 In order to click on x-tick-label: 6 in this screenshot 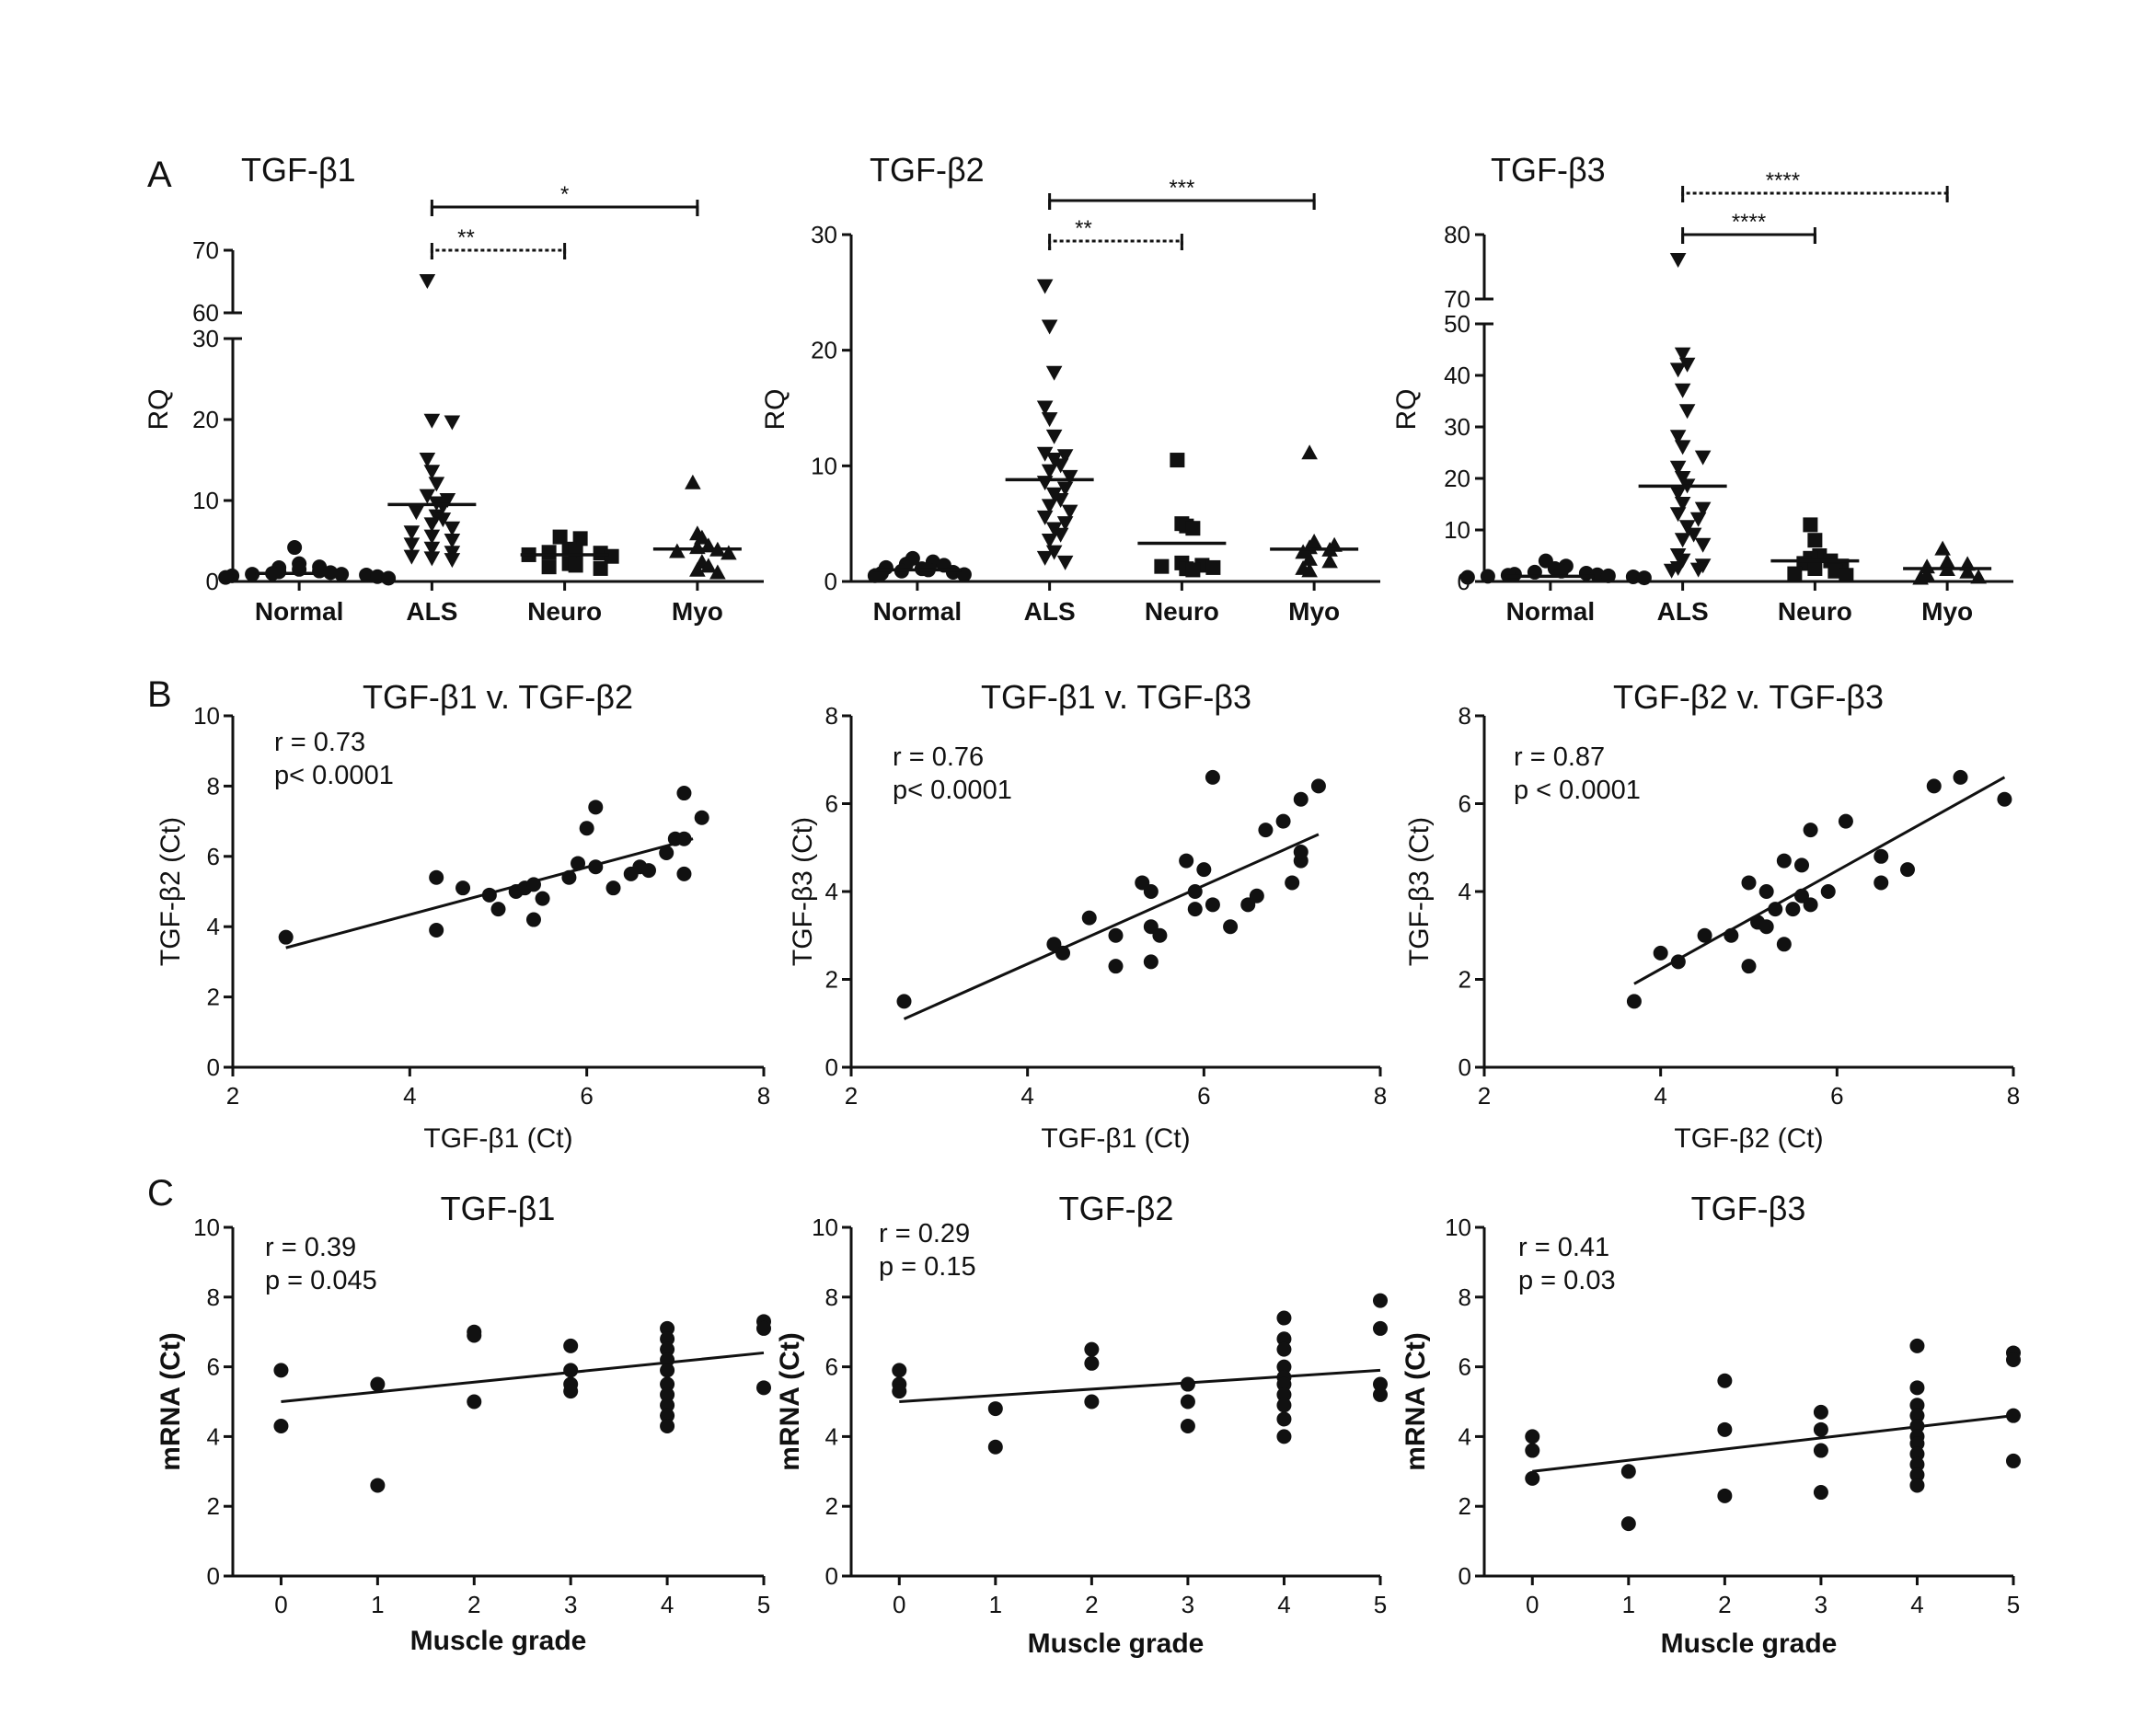, I will do `click(1203, 1096)`.